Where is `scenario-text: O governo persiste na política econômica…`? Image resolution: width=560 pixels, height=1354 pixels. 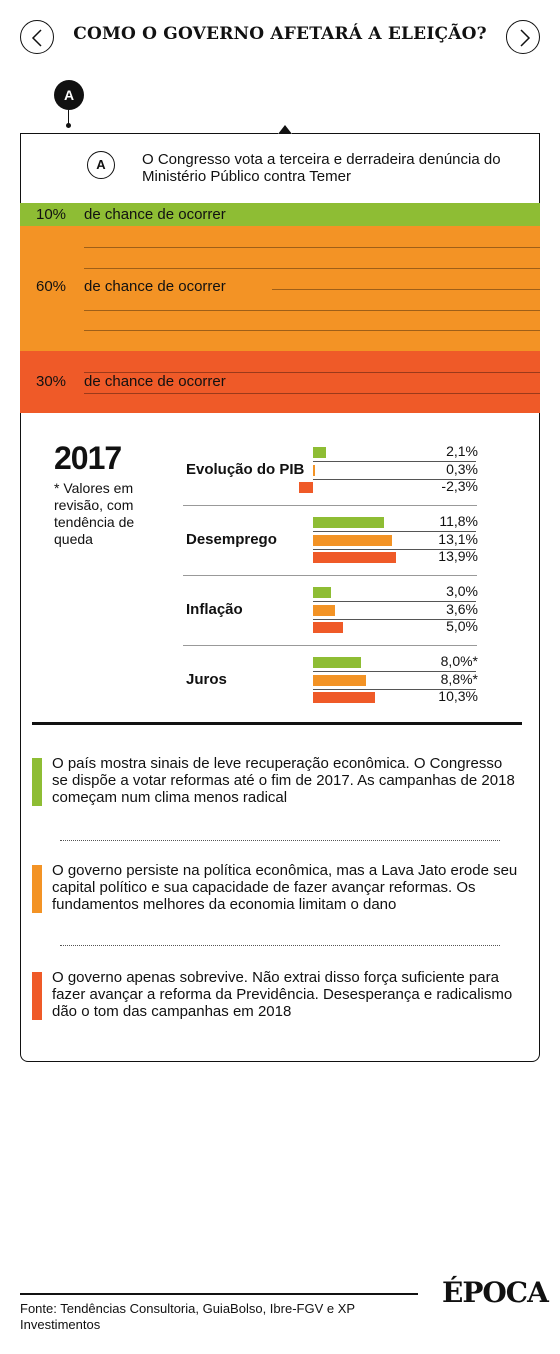
scenario-text: O governo persiste na política econômica… is located at coordinates (285, 887).